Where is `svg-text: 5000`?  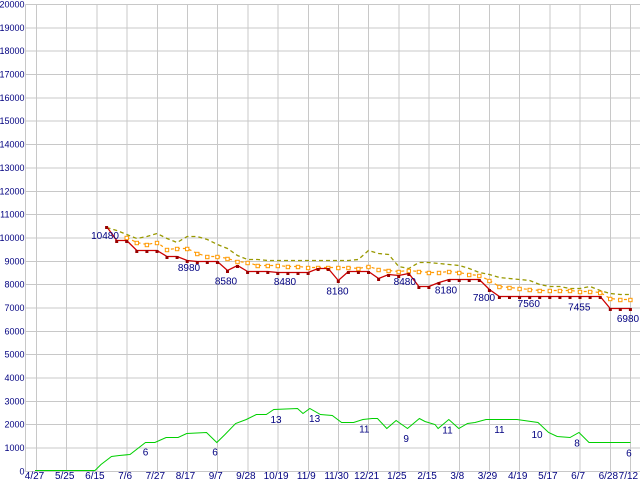 svg-text: 5000 is located at coordinates (14, 355).